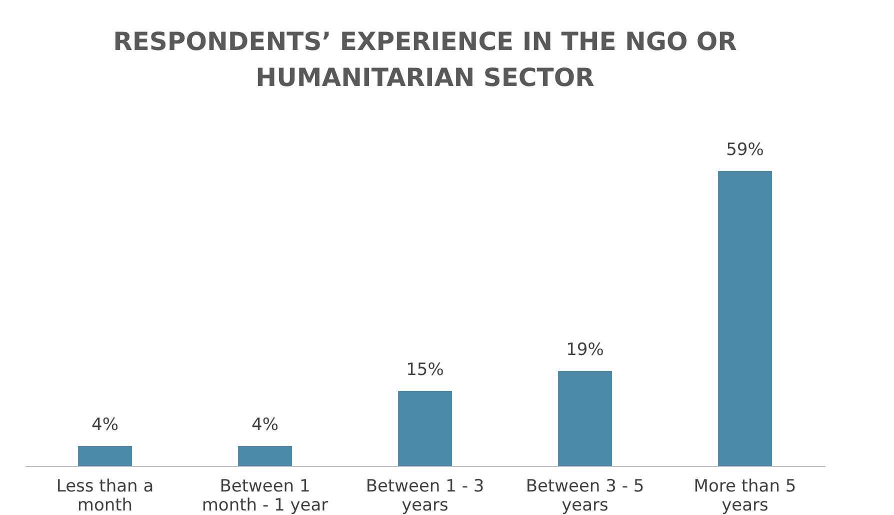  I want to click on x-tick-label: Between 1 month - 1 year, so click(265, 495).